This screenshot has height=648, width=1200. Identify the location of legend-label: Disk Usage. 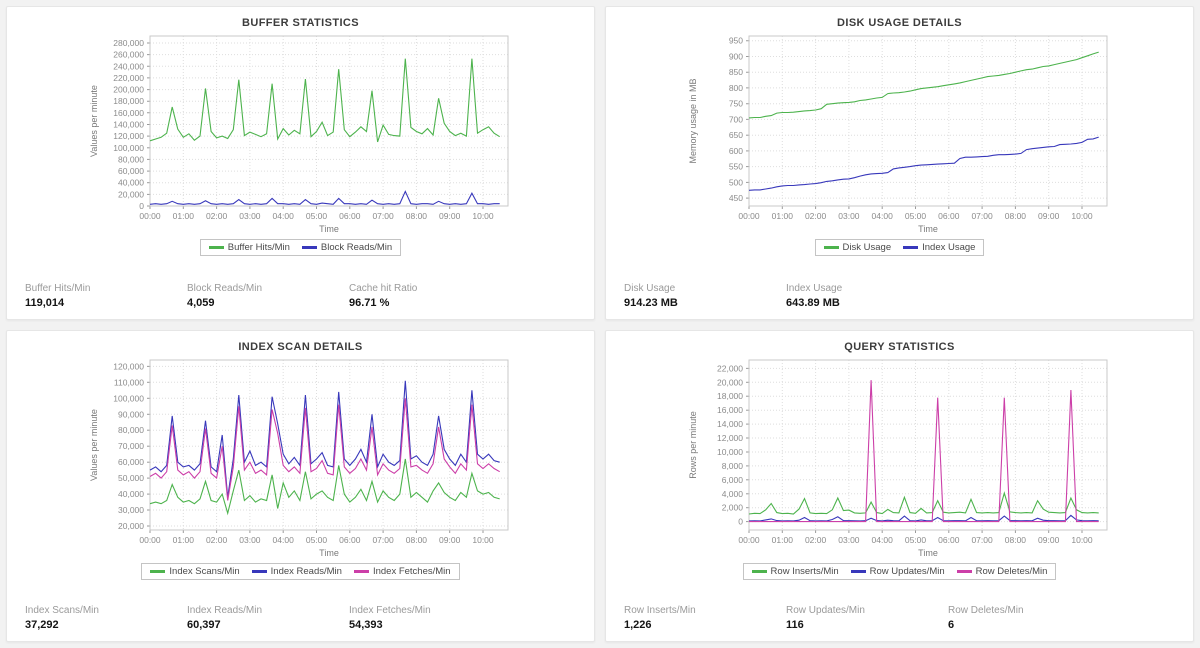
(867, 247).